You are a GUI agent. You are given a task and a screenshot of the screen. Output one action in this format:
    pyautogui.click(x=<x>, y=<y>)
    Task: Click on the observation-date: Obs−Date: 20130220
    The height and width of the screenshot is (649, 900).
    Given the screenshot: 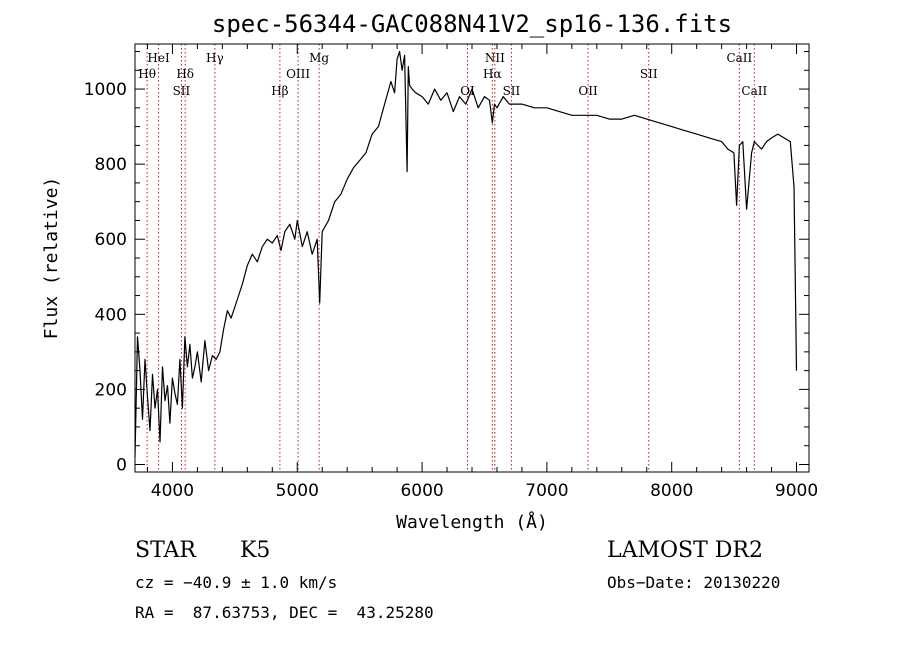 What is the action you would take?
    pyautogui.click(x=694, y=582)
    